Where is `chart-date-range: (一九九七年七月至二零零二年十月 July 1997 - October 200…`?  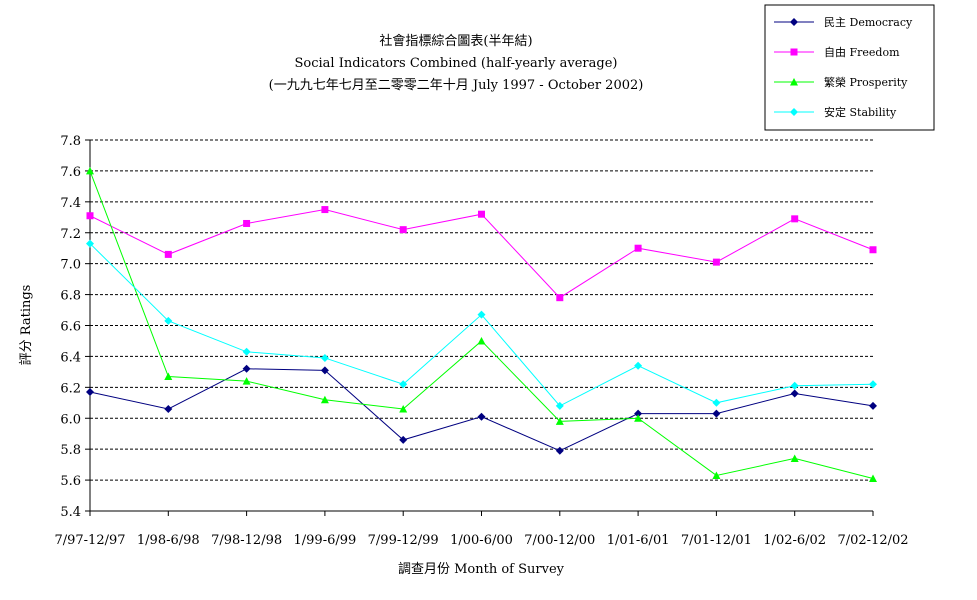 chart-date-range: (一九九七年七月至二零零二年十月 July 1997 - October 200… is located at coordinates (456, 85).